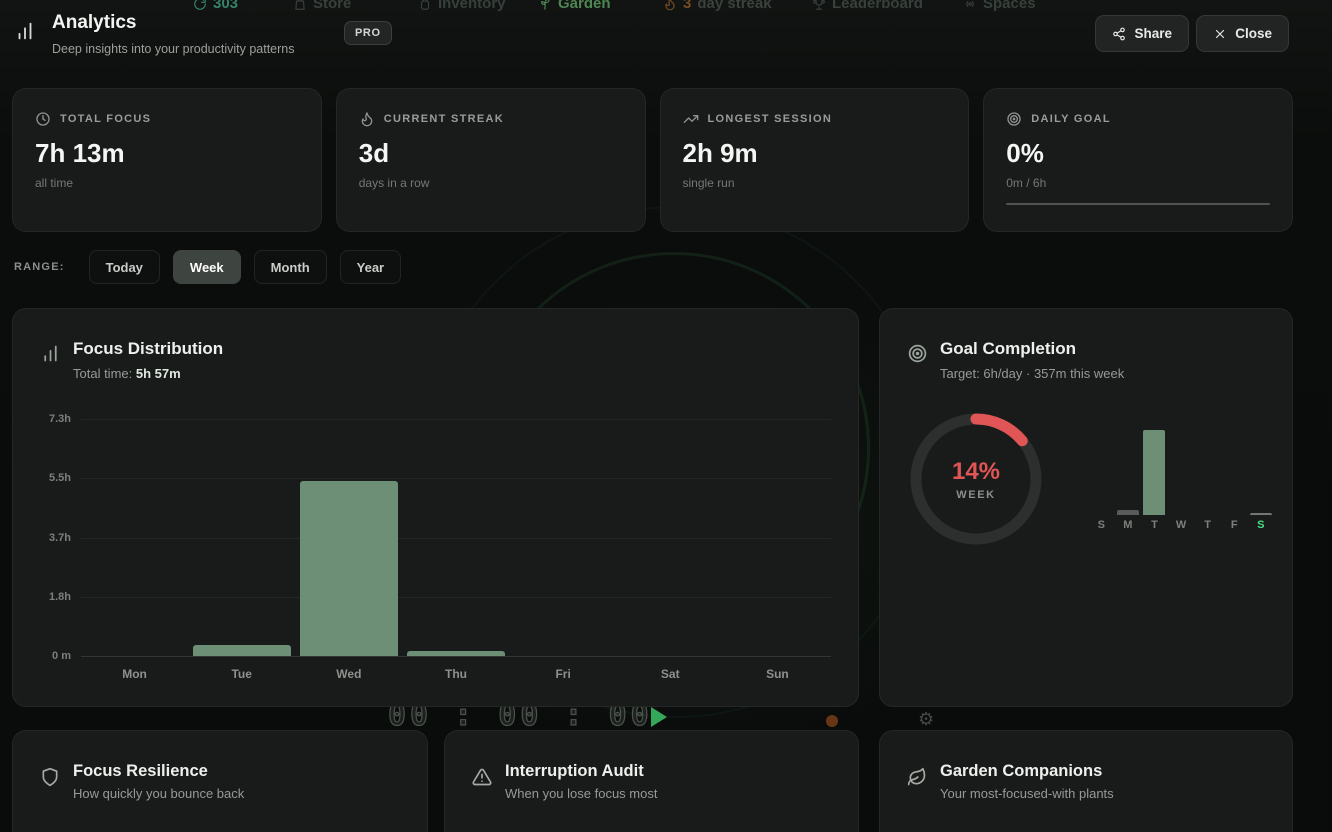 Image resolution: width=1332 pixels, height=832 pixels. What do you see at coordinates (574, 771) in the screenshot?
I see `interruption-audit-title: Interruption Audit` at bounding box center [574, 771].